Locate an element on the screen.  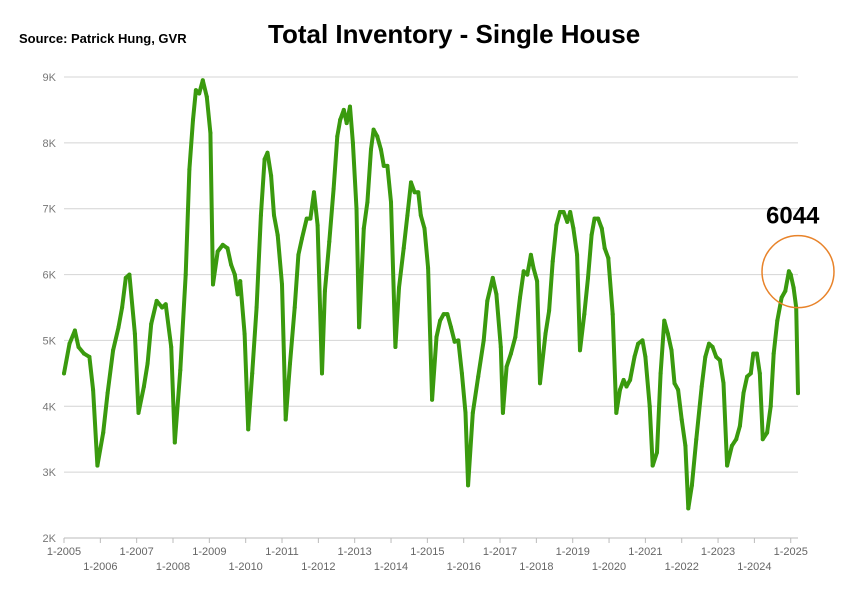
highlight-circle is located at coordinates (798, 271).